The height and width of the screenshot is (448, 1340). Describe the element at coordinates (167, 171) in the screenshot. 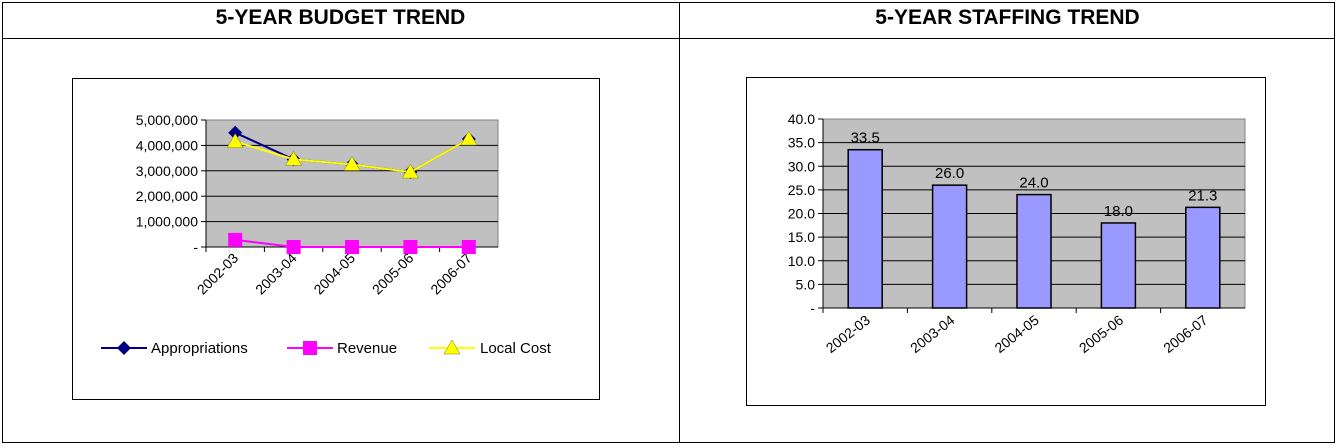

I see `y-tick-label: 3,000,000` at that location.